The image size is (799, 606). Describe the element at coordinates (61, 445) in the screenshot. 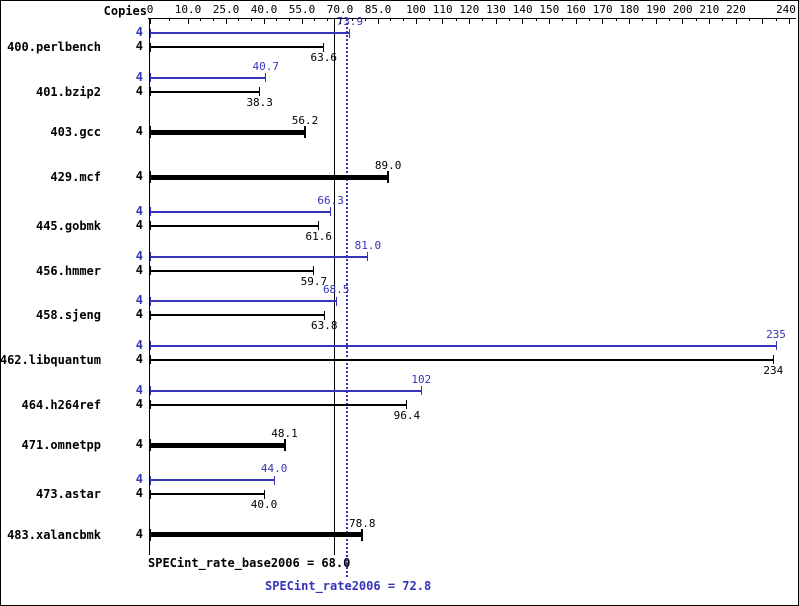

I see `benchmark-name: 471.omnetpp` at that location.